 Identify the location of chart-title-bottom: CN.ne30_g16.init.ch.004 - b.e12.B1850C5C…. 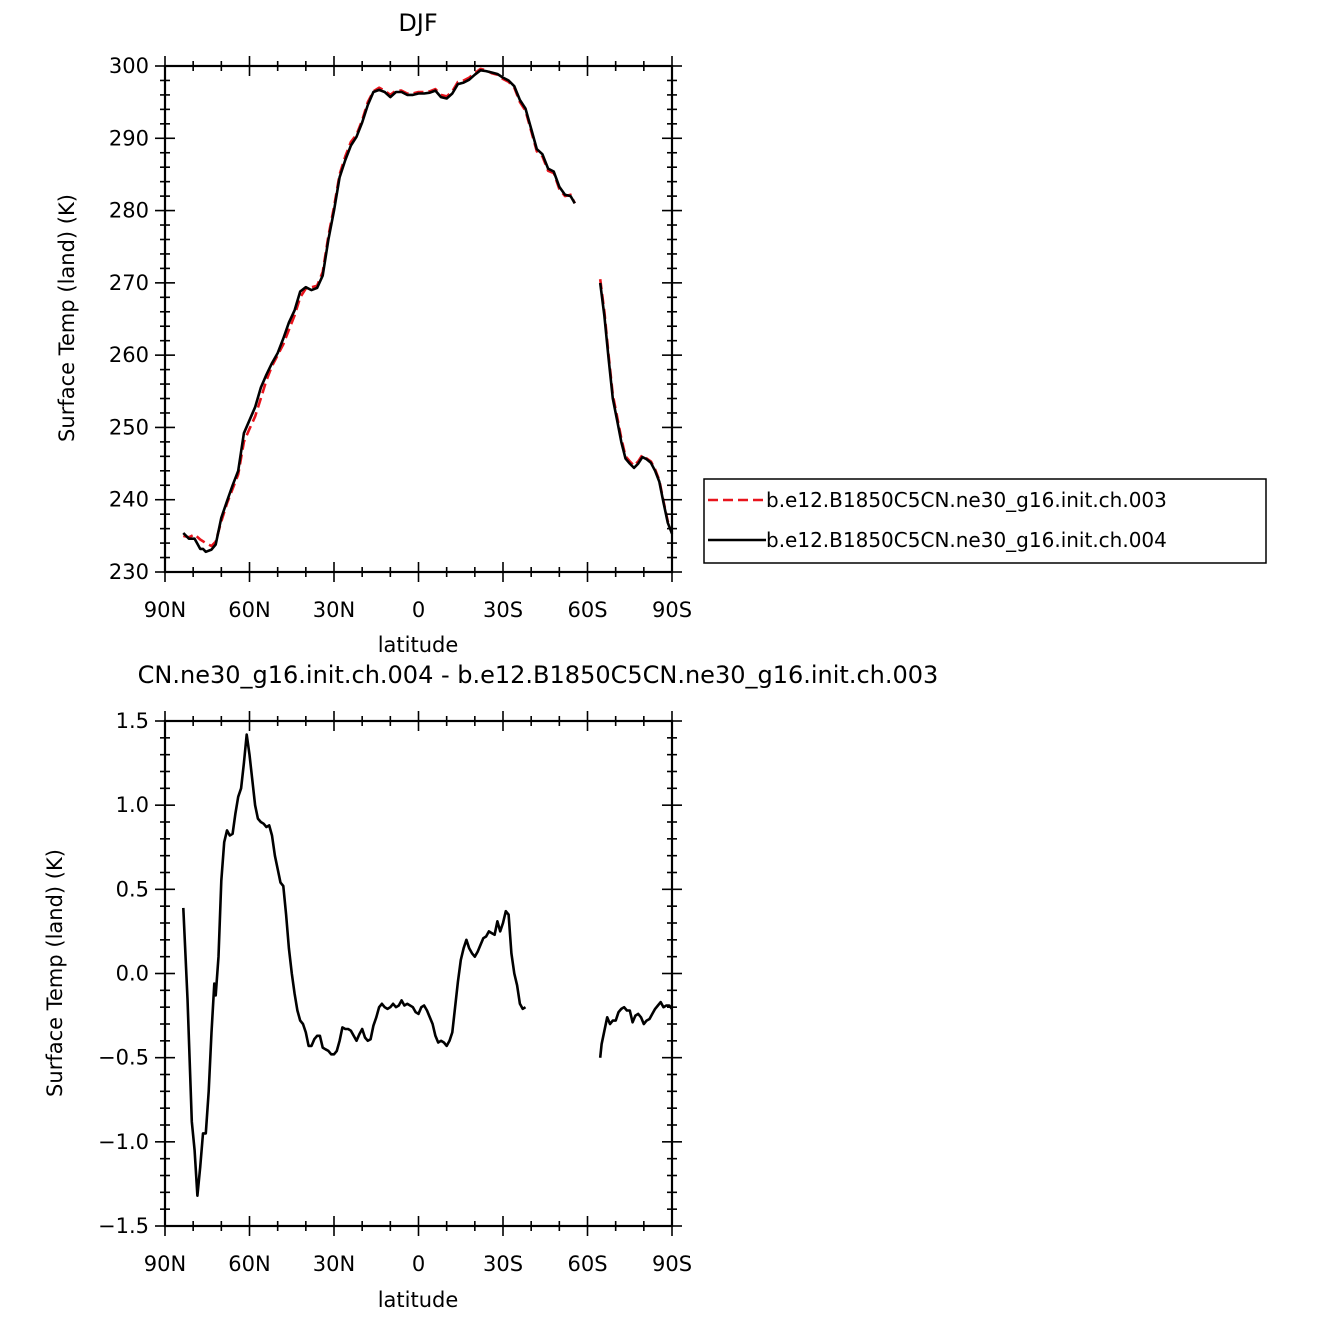
(538, 675).